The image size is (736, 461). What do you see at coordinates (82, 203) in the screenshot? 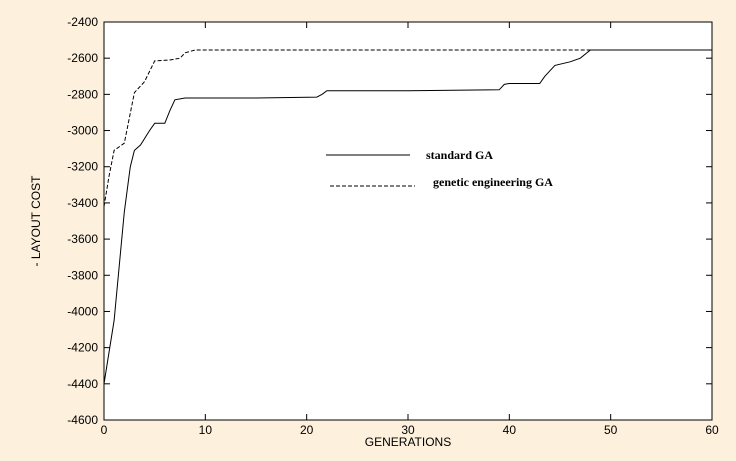
I see `y-tick-label: -3400` at bounding box center [82, 203].